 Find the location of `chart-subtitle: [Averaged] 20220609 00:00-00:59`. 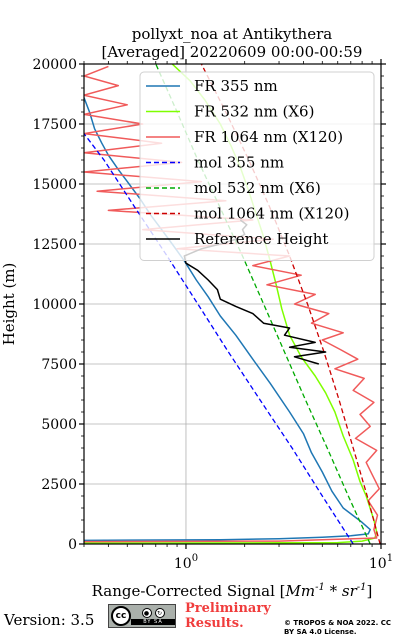

chart-subtitle: [Averaged] 20220609 00:00-00:59 is located at coordinates (232, 52).